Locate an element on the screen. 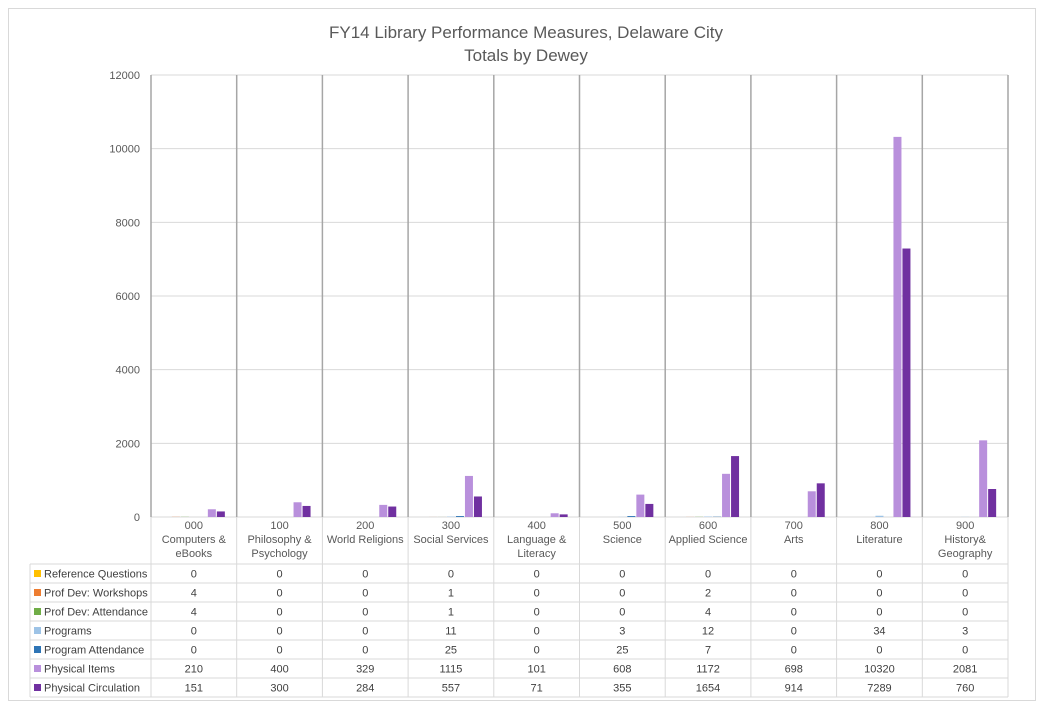  data-label: 7 is located at coordinates (708, 651).